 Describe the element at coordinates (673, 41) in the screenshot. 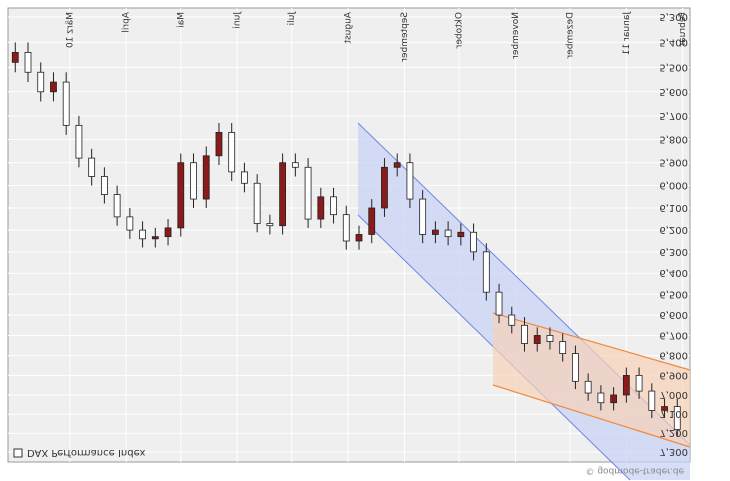

I see `y-tick-label: 5,400` at that location.